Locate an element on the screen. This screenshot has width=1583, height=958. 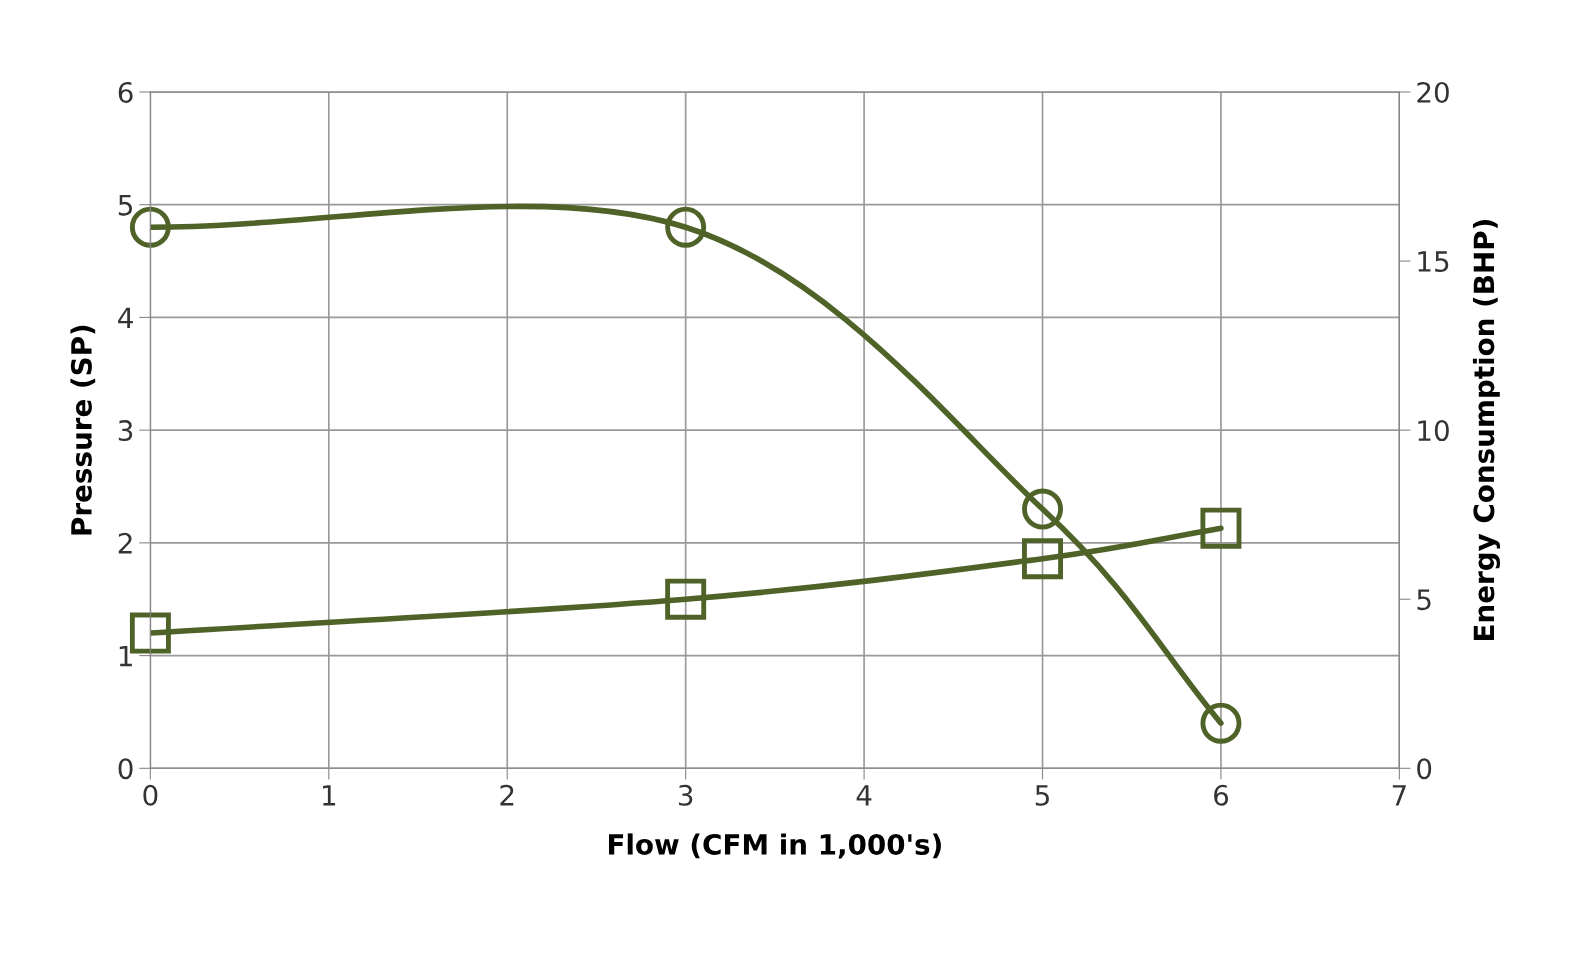
x-tick-label: 4 is located at coordinates (864, 795).